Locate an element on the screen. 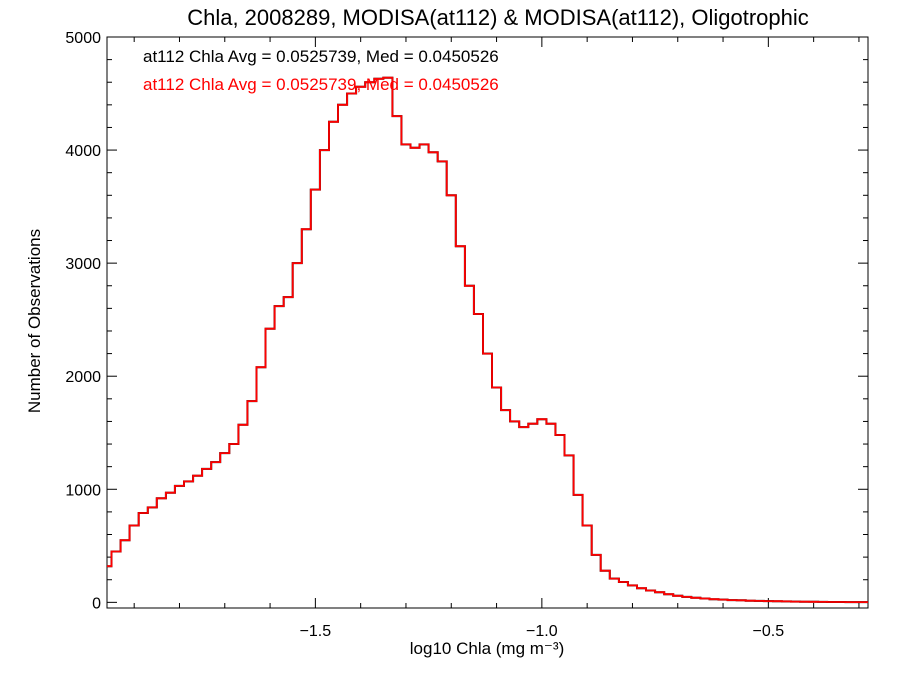  x-axis-label: log10 Chla (mg m⁻³) is located at coordinates (487, 648).